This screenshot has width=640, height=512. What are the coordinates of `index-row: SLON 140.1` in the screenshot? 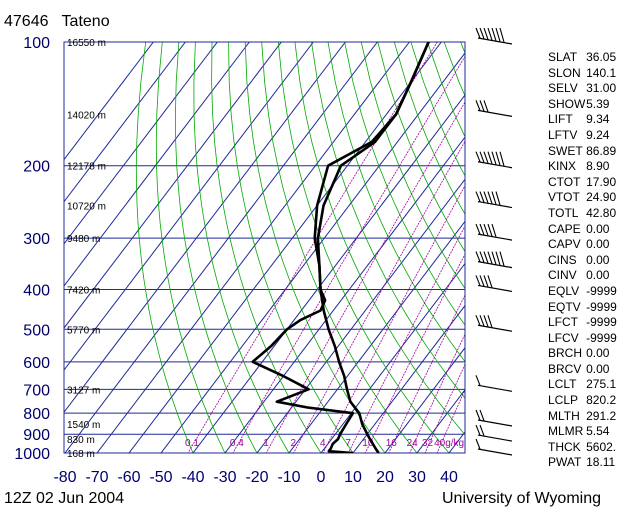 It's located at (588, 74).